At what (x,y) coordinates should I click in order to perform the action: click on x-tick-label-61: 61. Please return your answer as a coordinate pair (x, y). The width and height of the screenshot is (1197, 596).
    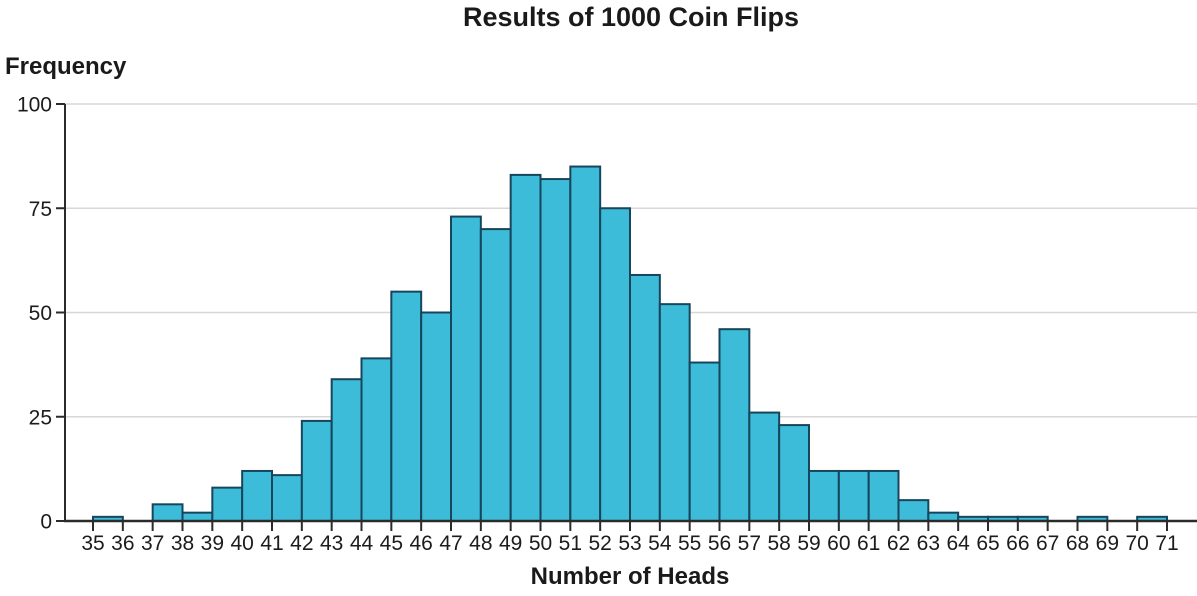
    Looking at the image, I should click on (868, 543).